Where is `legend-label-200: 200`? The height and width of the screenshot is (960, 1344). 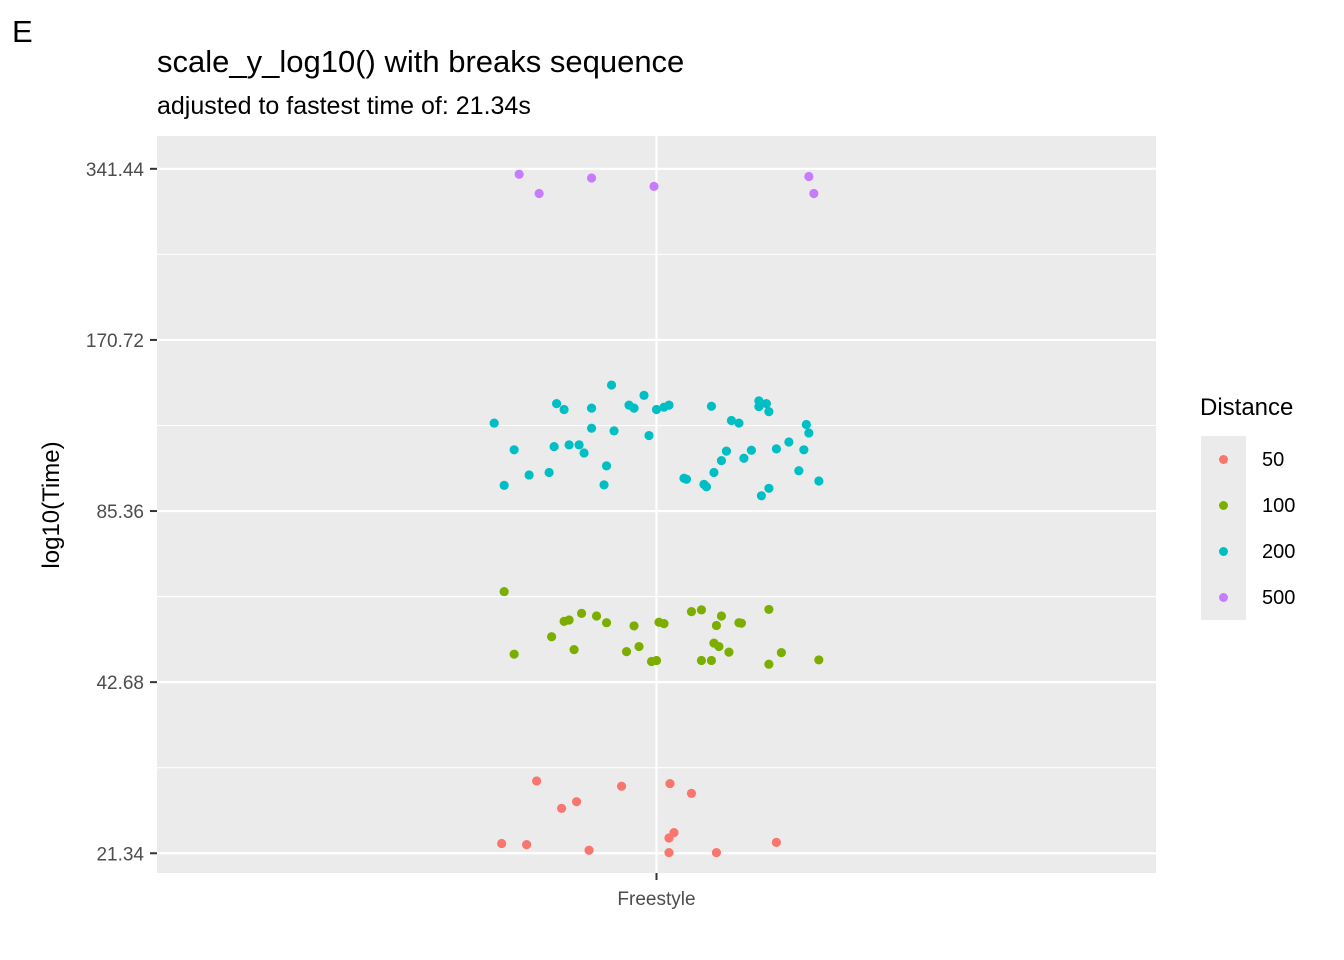 legend-label-200: 200 is located at coordinates (1279, 552).